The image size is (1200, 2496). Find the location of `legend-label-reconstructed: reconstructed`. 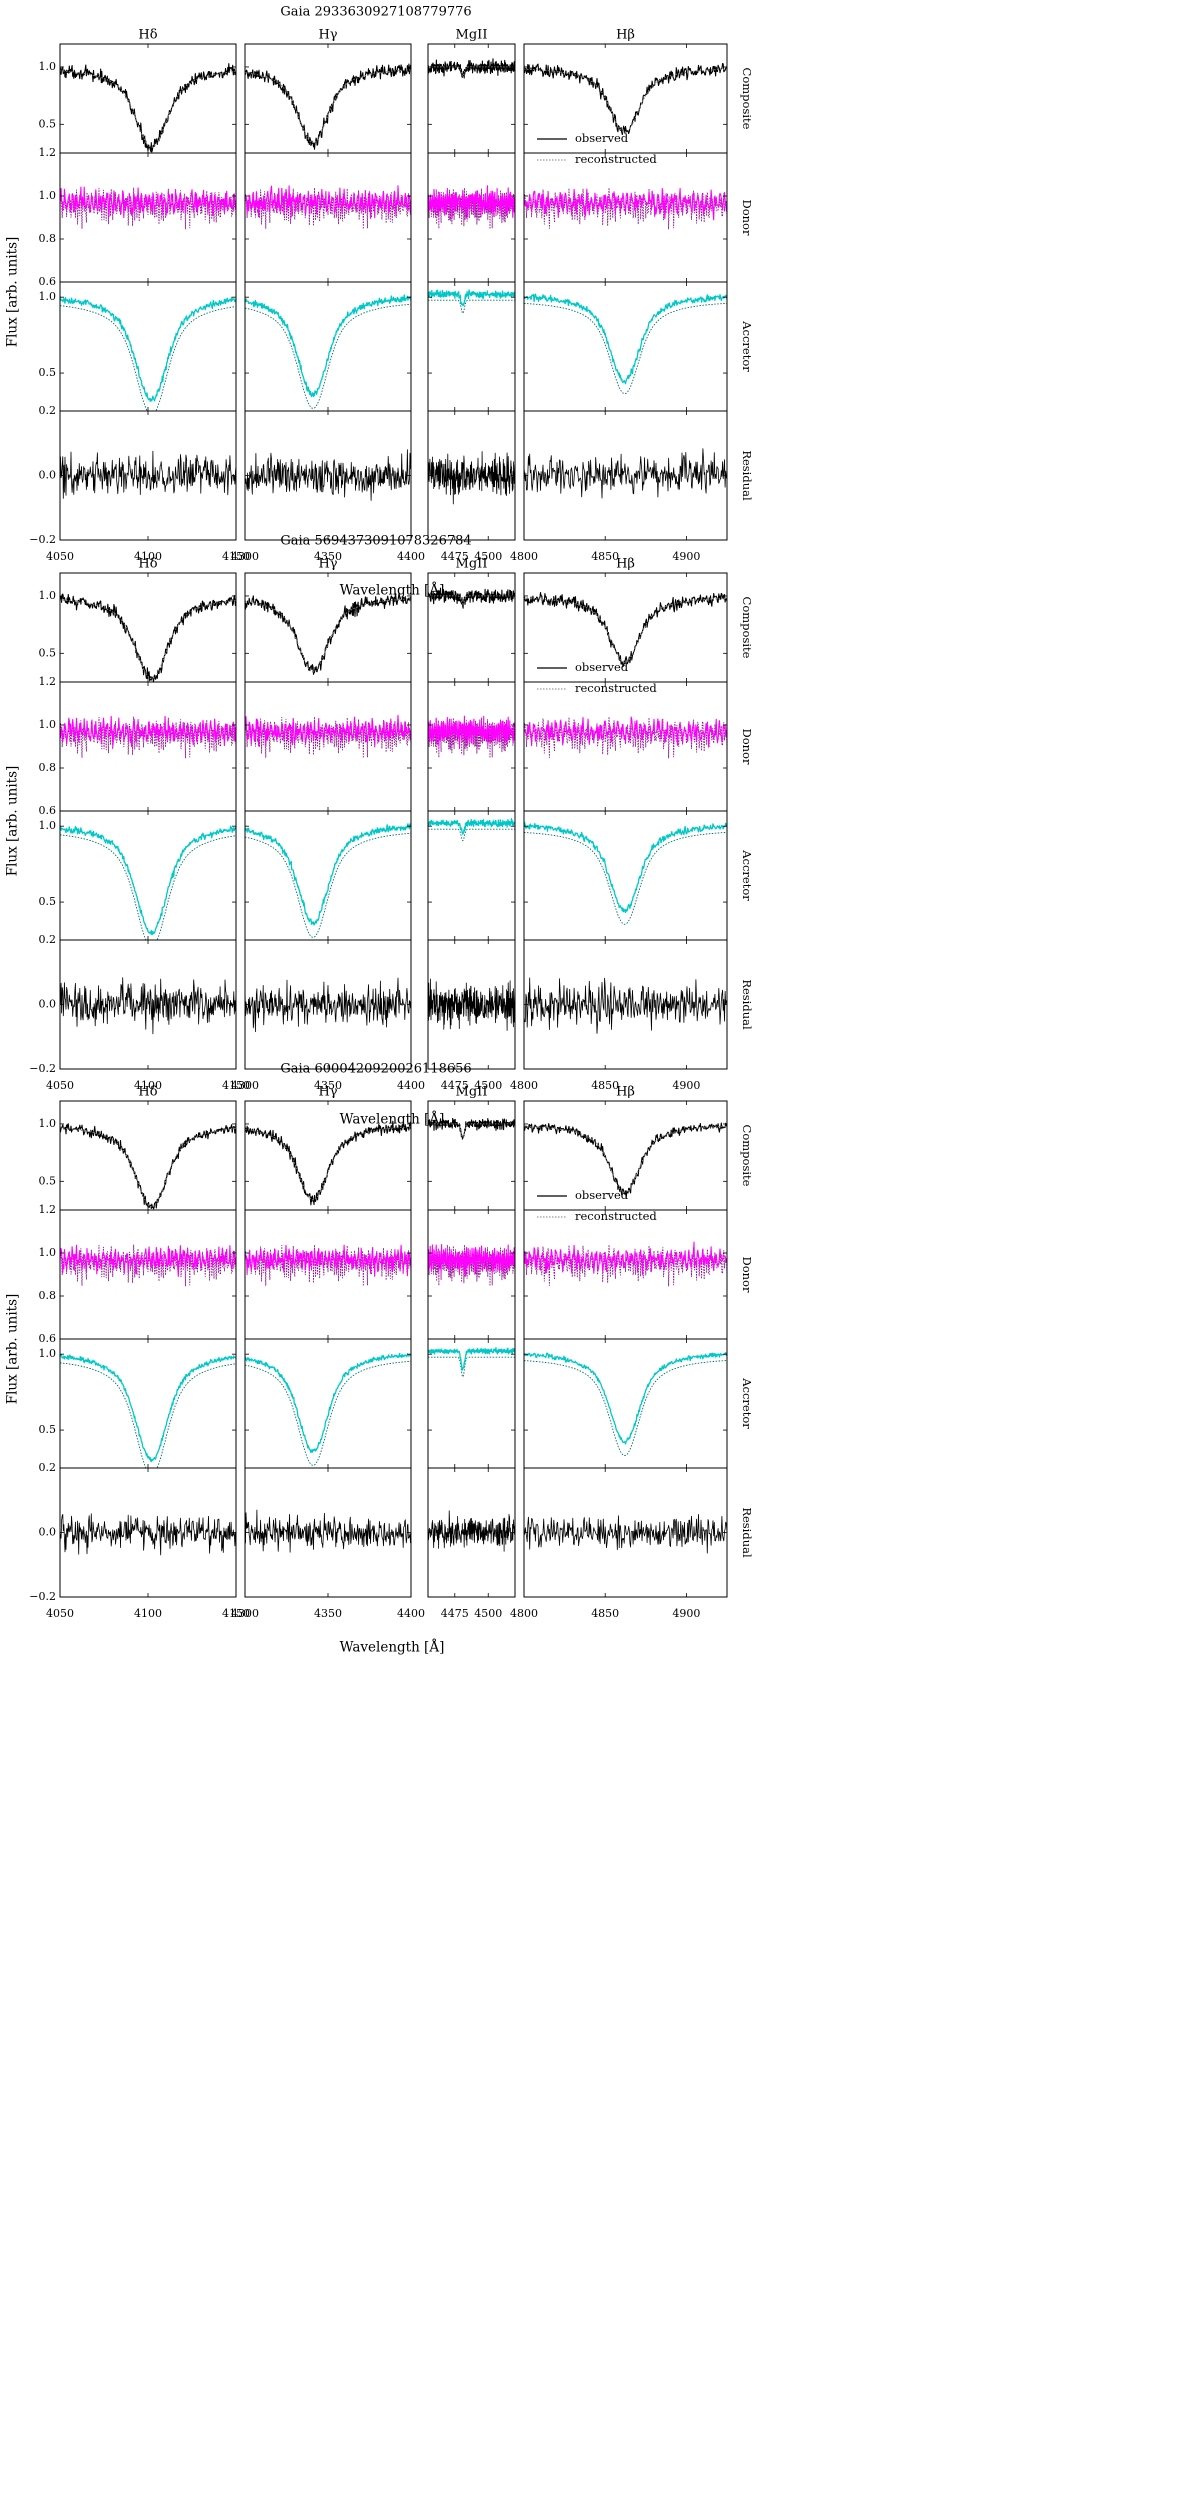

legend-label-reconstructed: reconstructed is located at coordinates (616, 1216).